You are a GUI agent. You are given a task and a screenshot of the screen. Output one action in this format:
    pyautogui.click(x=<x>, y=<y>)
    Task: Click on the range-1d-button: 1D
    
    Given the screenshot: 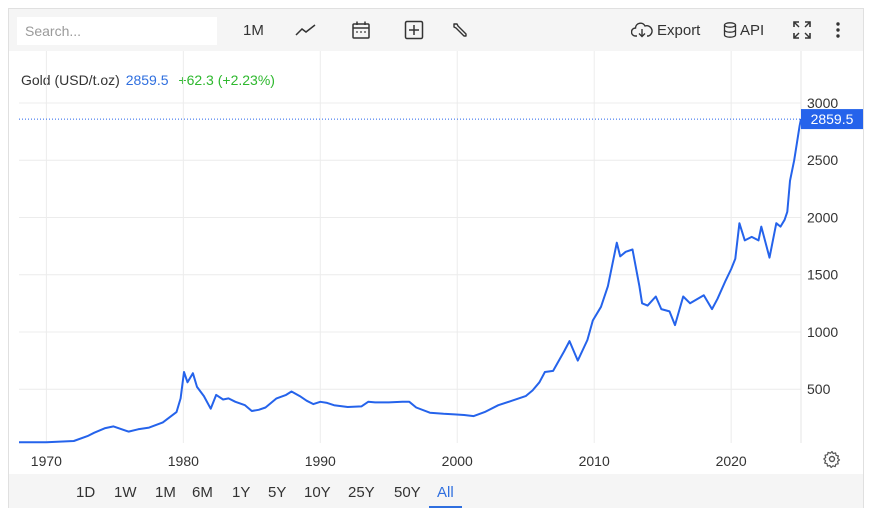 What is the action you would take?
    pyautogui.click(x=86, y=492)
    